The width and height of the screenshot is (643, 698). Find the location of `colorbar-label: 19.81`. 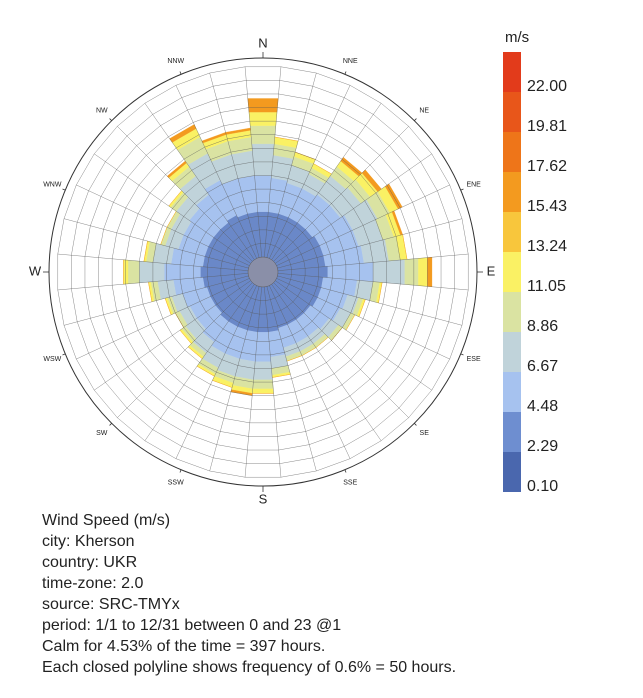

colorbar-label: 19.81 is located at coordinates (547, 126).